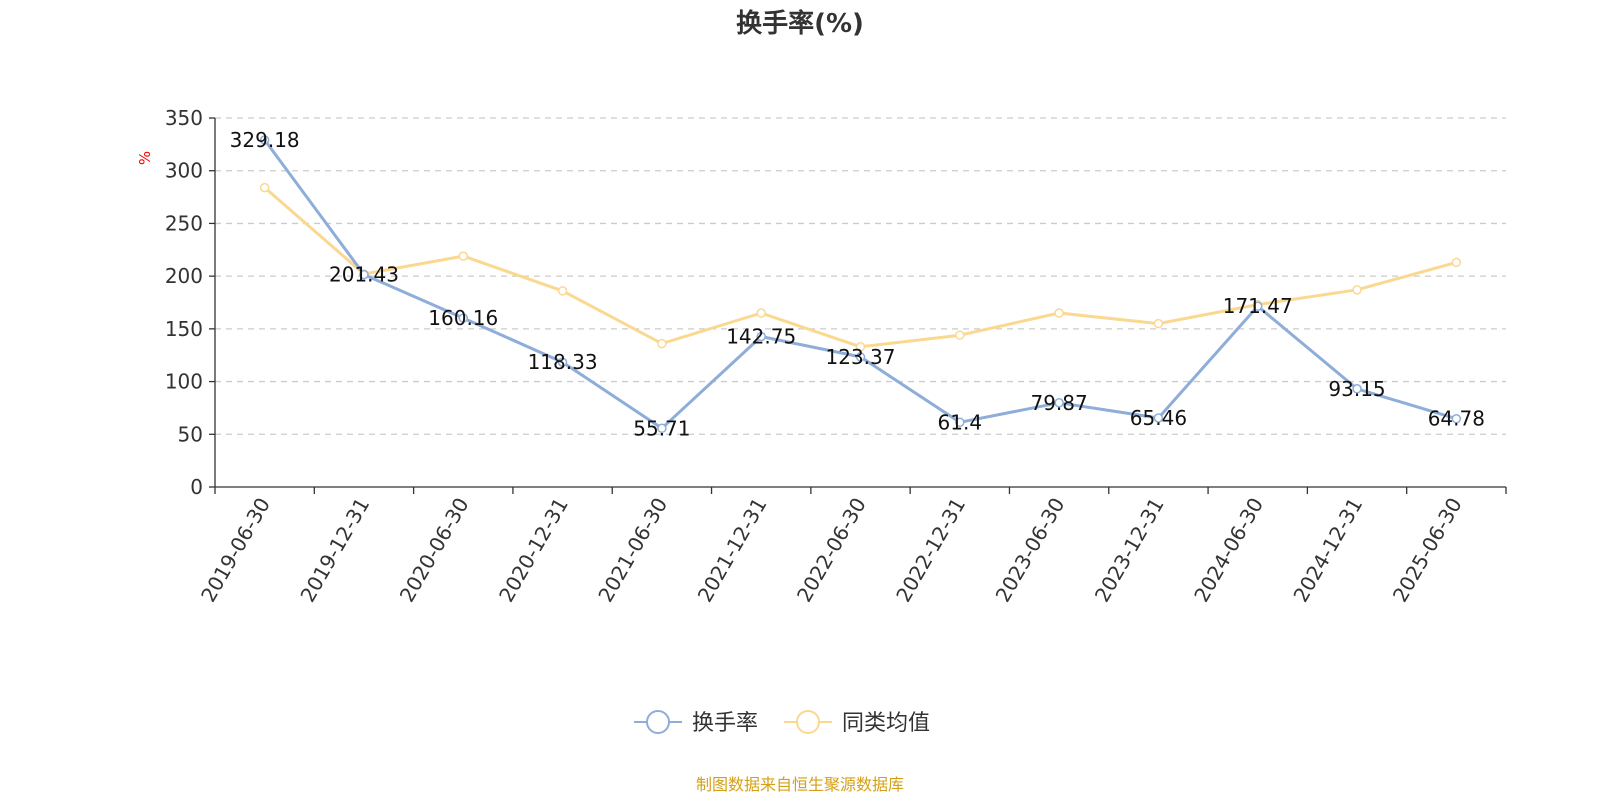  I want to click on y-axis-unit: %, so click(145, 158).